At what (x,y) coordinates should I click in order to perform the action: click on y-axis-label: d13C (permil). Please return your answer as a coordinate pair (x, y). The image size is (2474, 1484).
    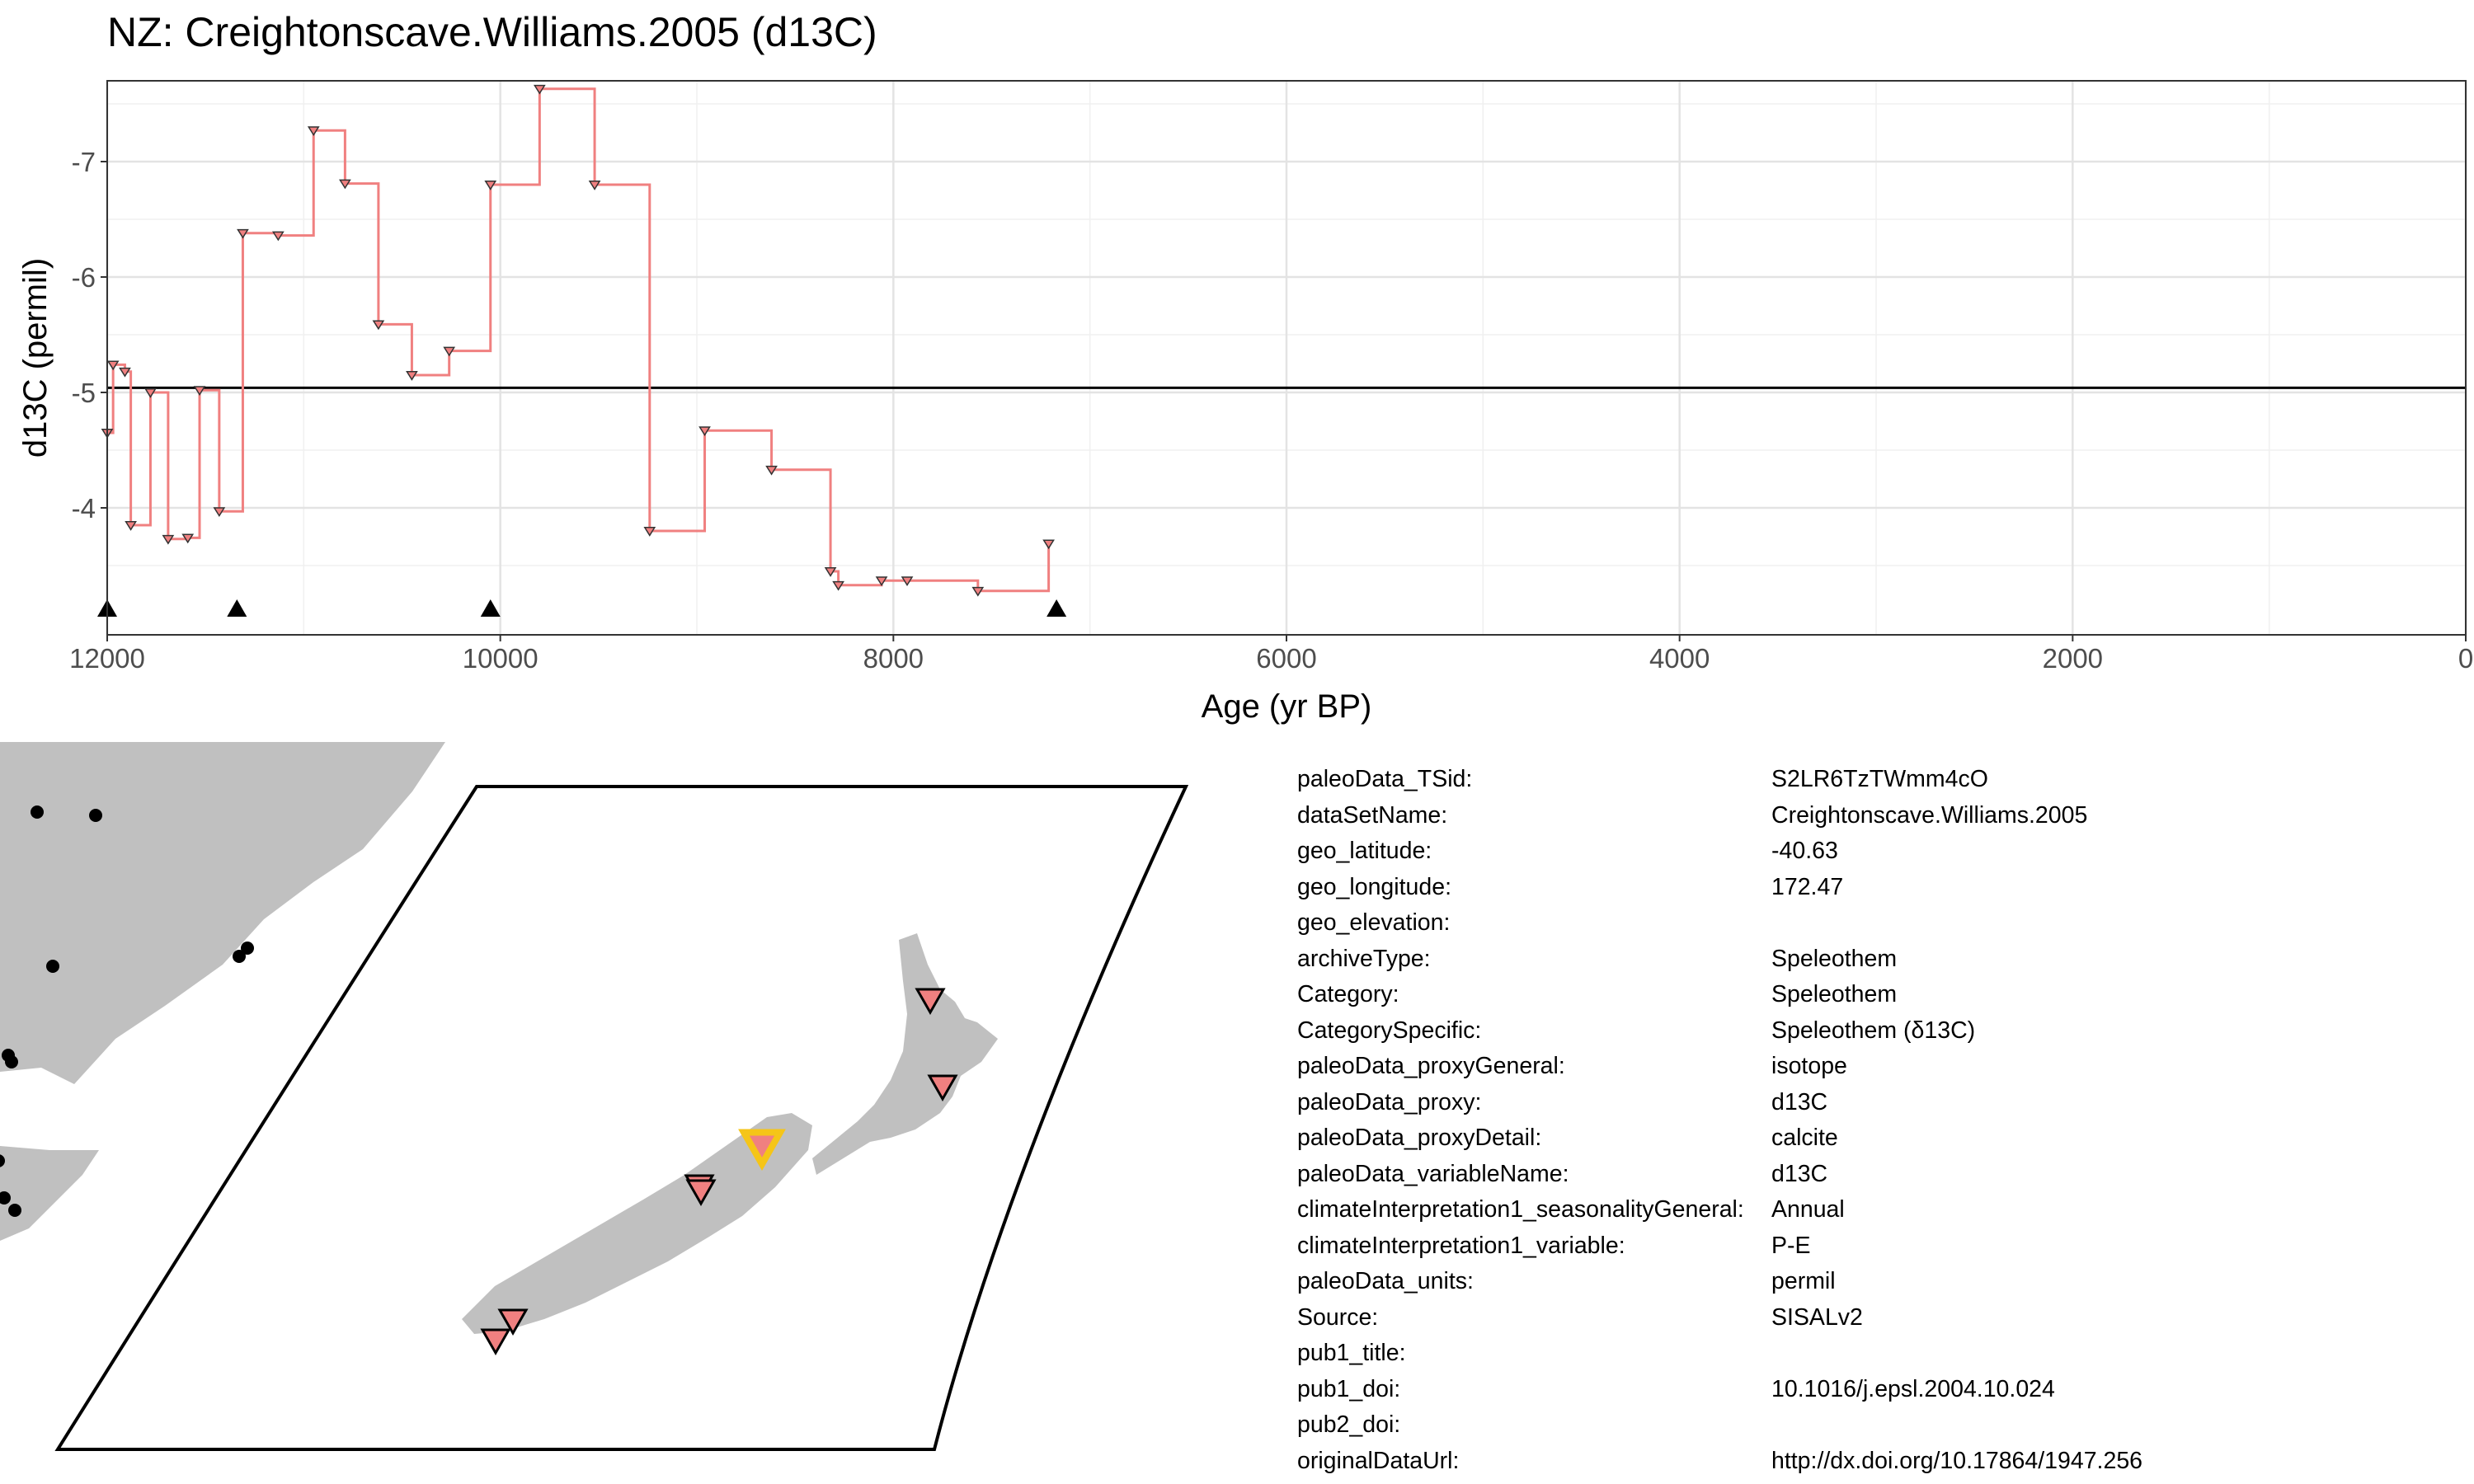
    Looking at the image, I should click on (35, 358).